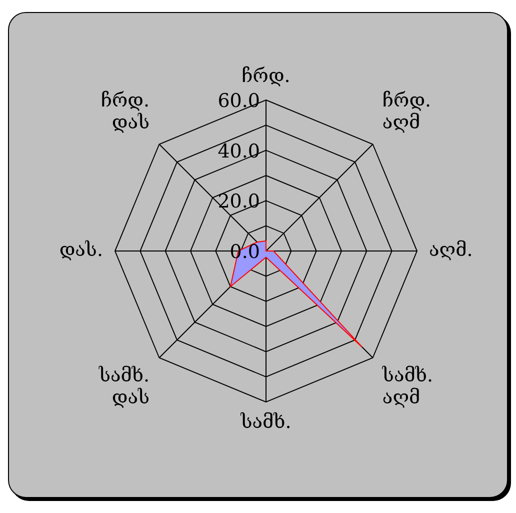 The height and width of the screenshot is (513, 516). Describe the element at coordinates (124, 386) in the screenshot. I see `spoke-label: სამხ.დას` at that location.